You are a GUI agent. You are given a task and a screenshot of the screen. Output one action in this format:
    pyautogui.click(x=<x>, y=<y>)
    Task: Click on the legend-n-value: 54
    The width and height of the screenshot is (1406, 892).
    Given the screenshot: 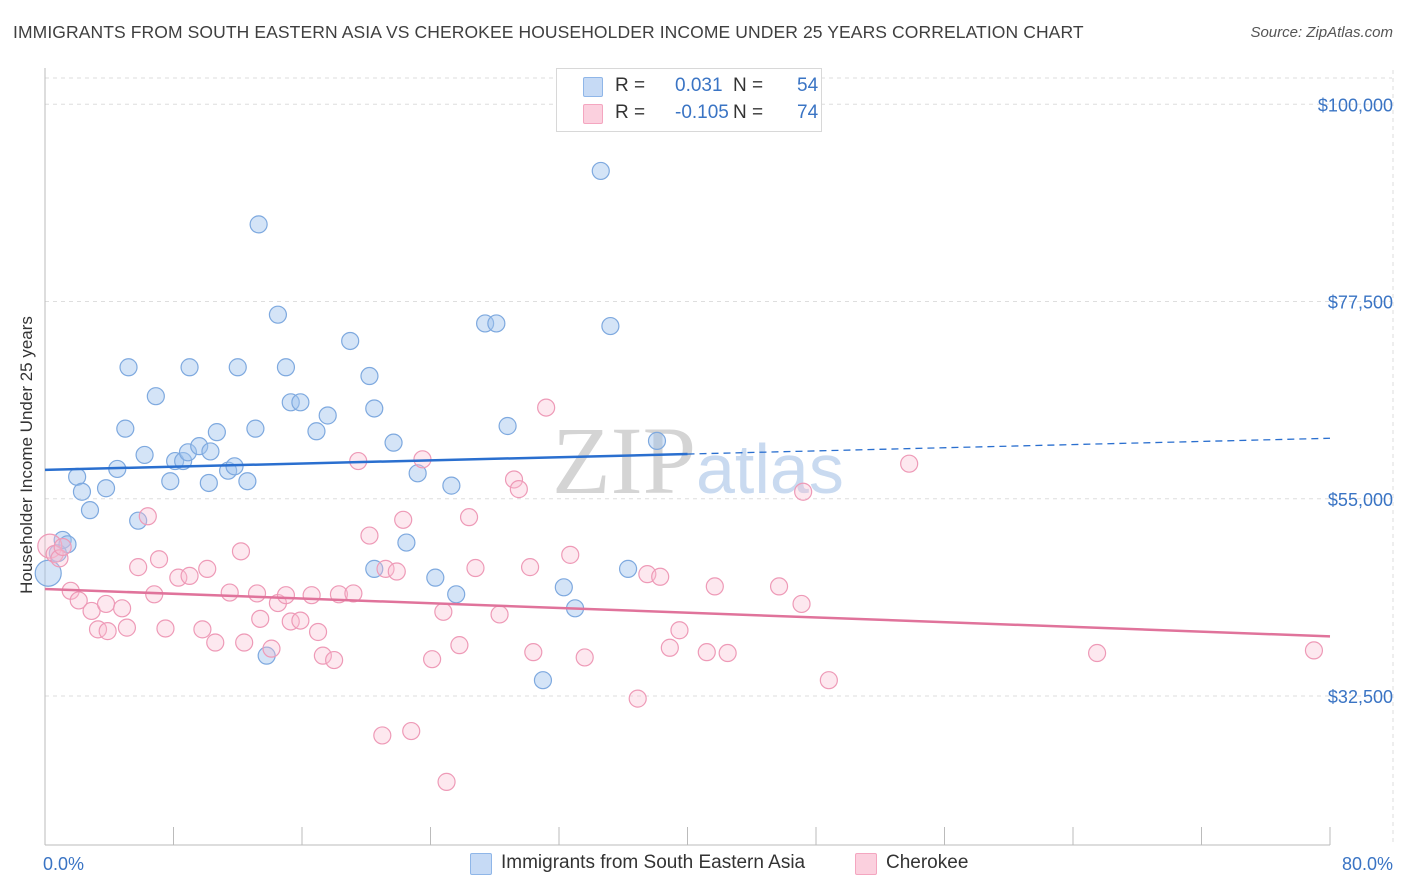 What is the action you would take?
    pyautogui.click(x=808, y=85)
    